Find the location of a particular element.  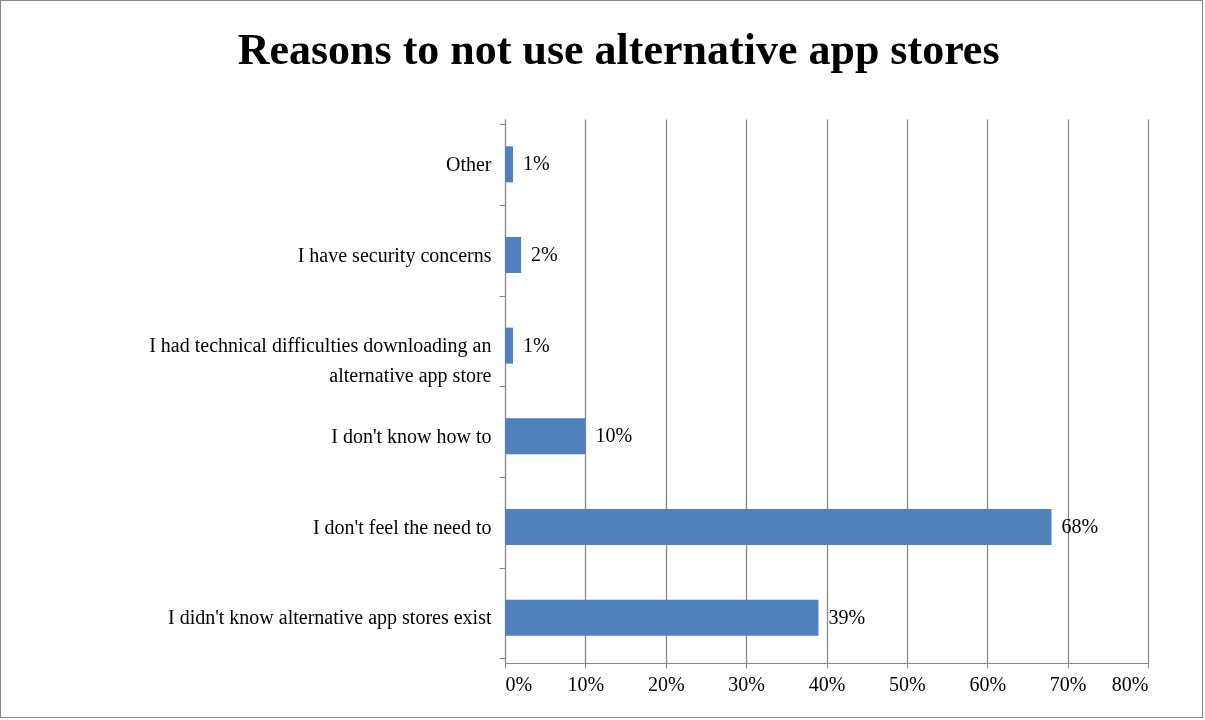

x-tick-label: 10% is located at coordinates (586, 683).